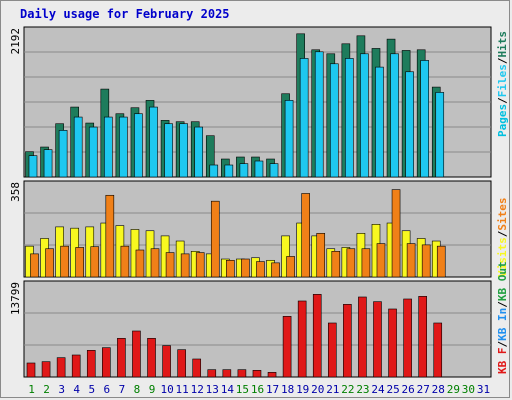  I want to click on legend-visits-sites-sites: Sites, so click(502, 214).